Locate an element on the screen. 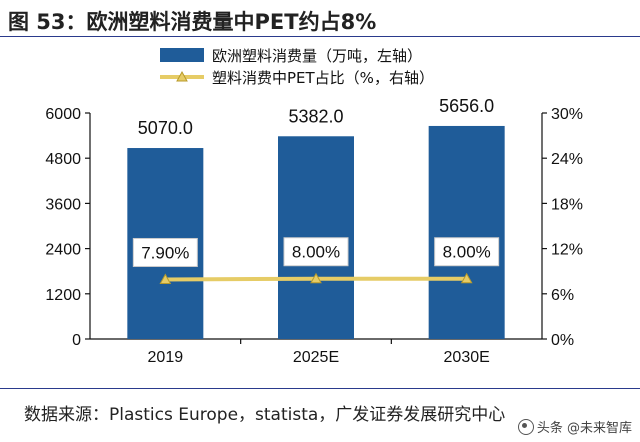 This screenshot has width=640, height=442. right-tick-label: 30% is located at coordinates (567, 114).